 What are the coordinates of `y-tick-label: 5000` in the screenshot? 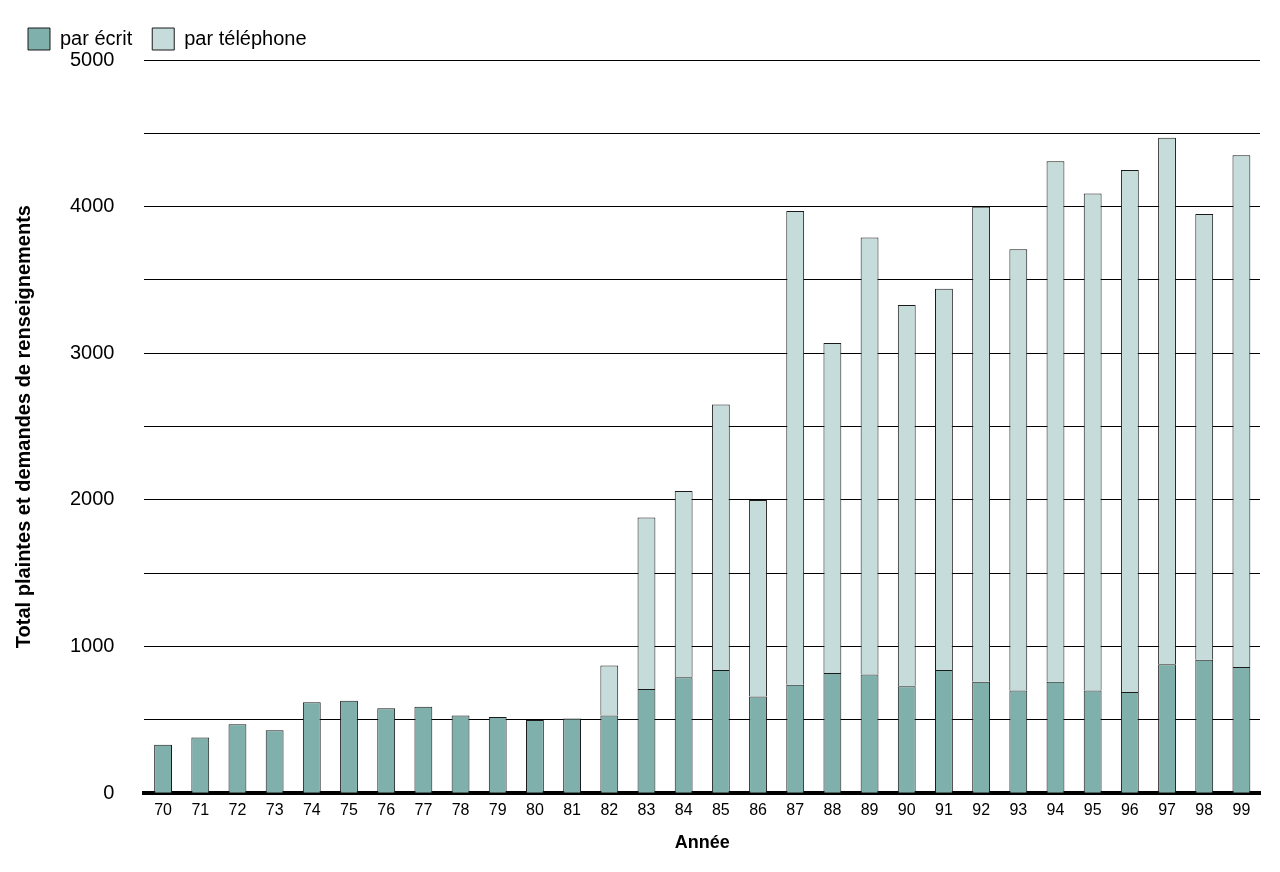 It's located at (92, 58).